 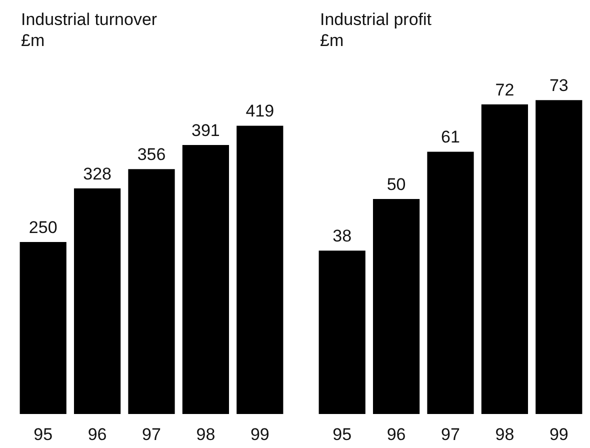 What do you see at coordinates (558, 86) in the screenshot?
I see `data-label: 73` at bounding box center [558, 86].